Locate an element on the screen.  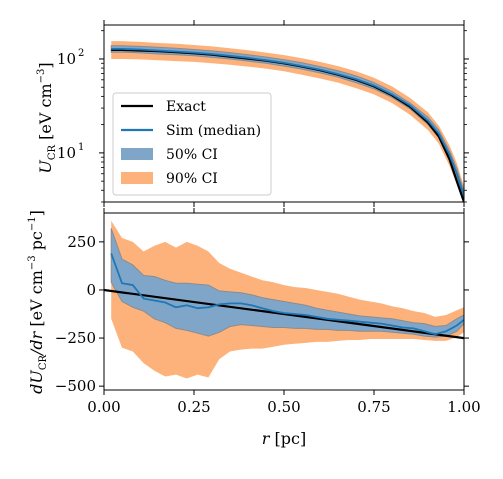
legend-label-median: Sim (median) is located at coordinates (213, 131).